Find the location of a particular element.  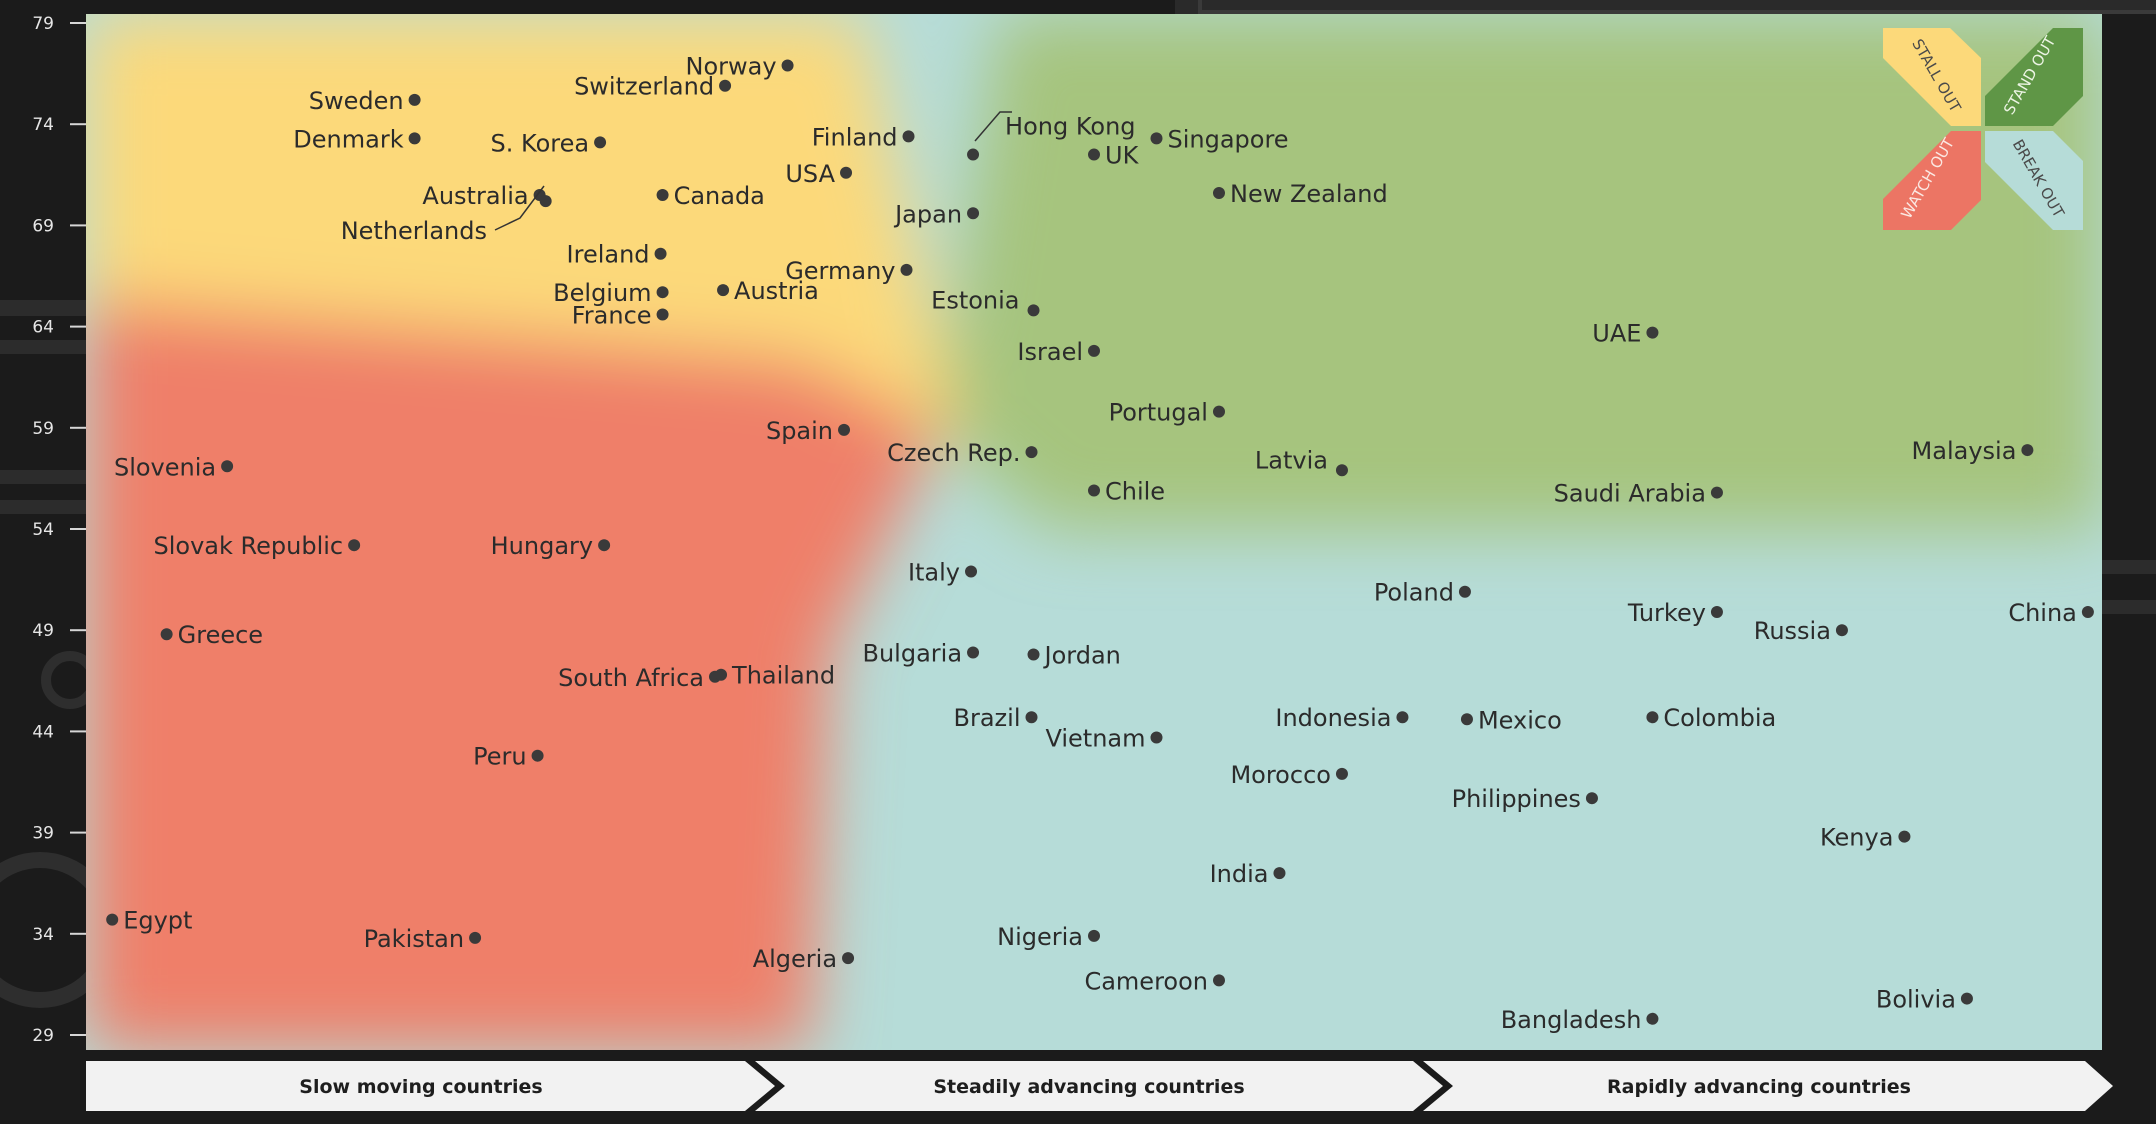

point-israel is located at coordinates (1094, 350).